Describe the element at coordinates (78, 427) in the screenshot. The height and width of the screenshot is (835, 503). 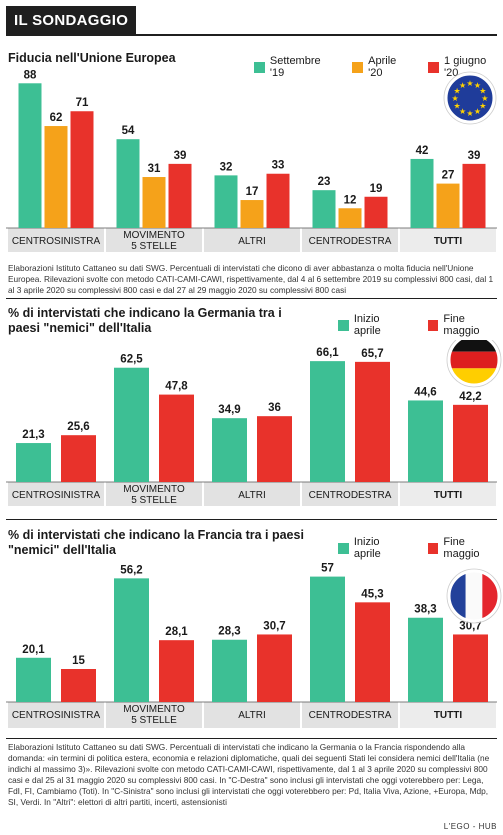
I see `data-label: 25,6` at that location.